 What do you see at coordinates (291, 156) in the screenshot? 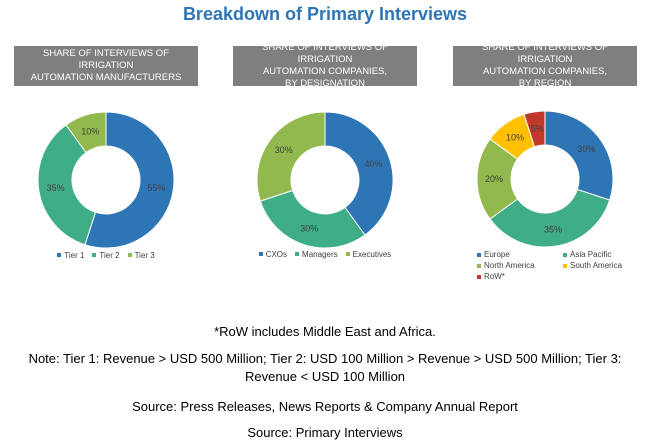
I see `donut-slice-executives` at bounding box center [291, 156].